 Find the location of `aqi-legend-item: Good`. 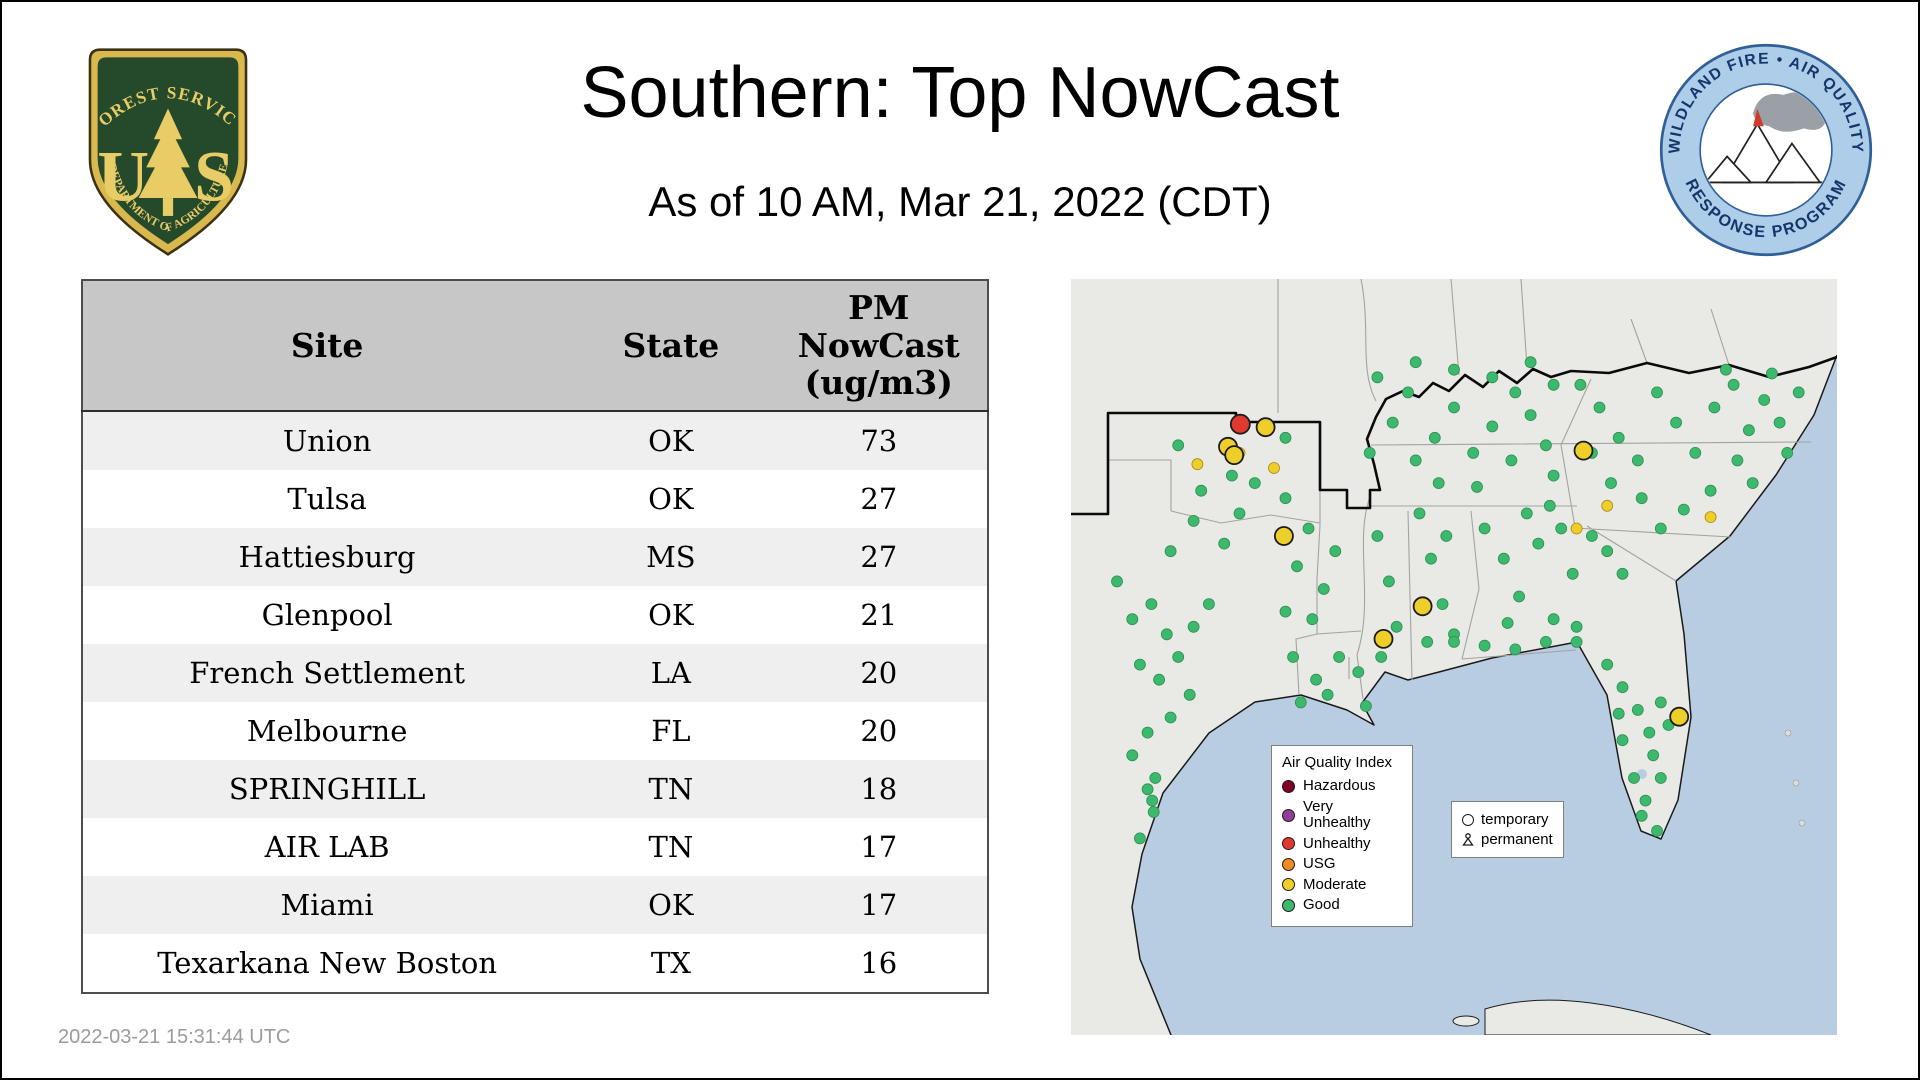

aqi-legend-item: Good is located at coordinates (1342, 905).